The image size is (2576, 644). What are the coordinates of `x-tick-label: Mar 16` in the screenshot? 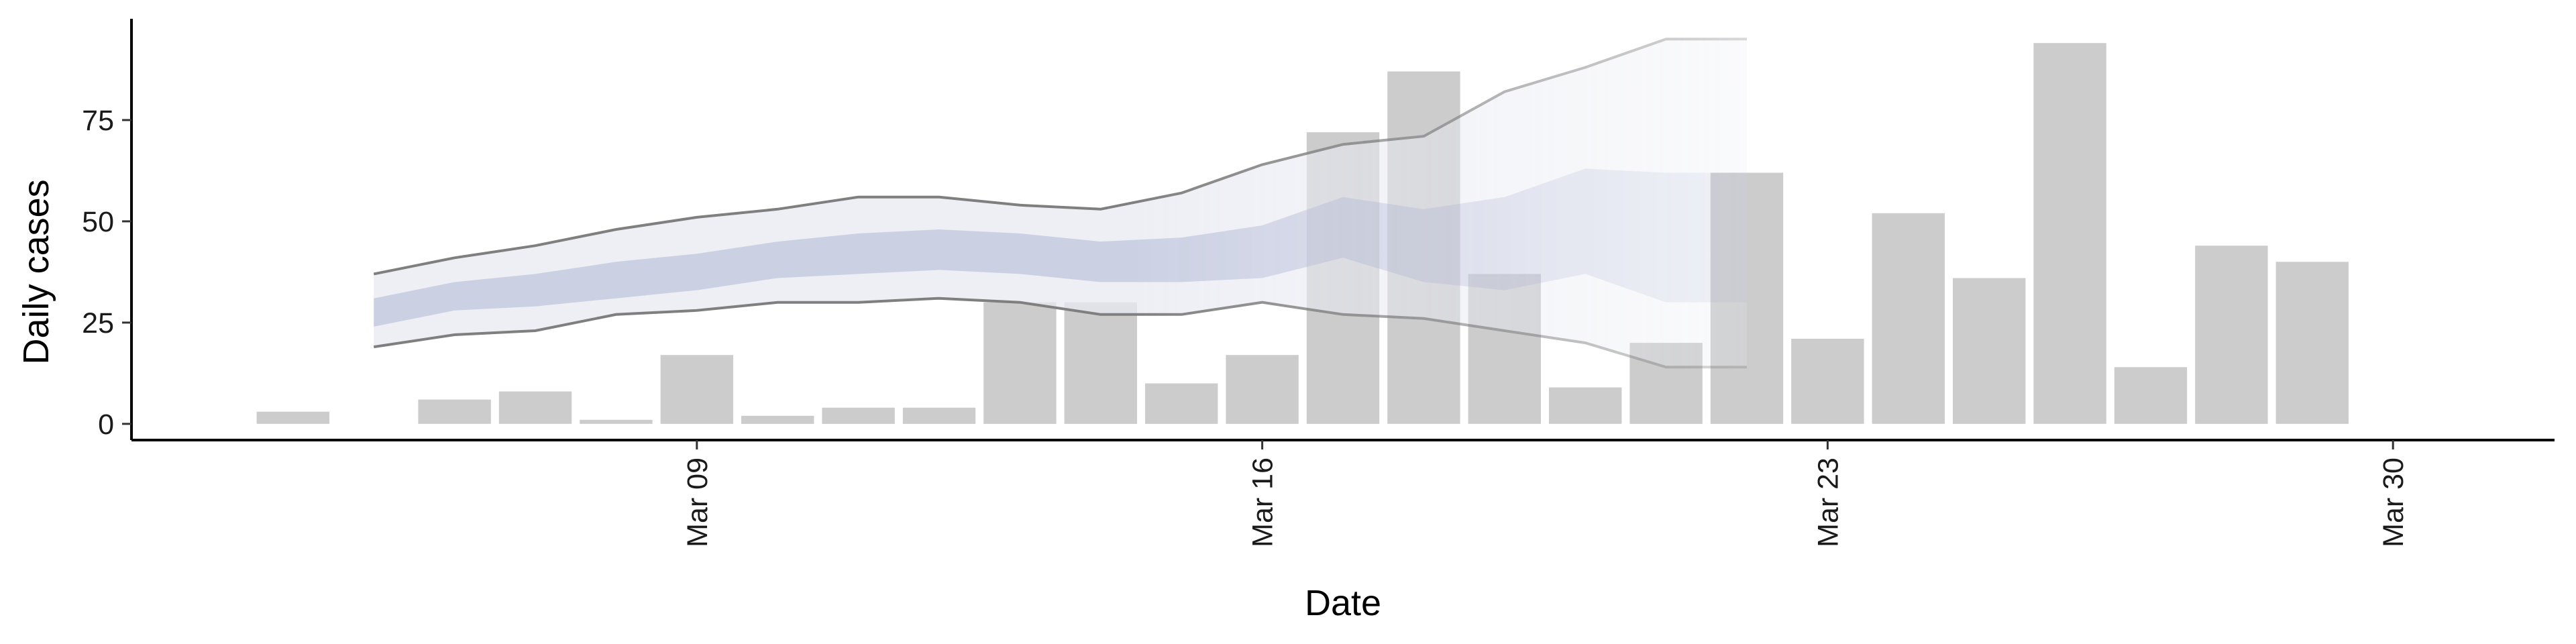 It's located at (1263, 502).